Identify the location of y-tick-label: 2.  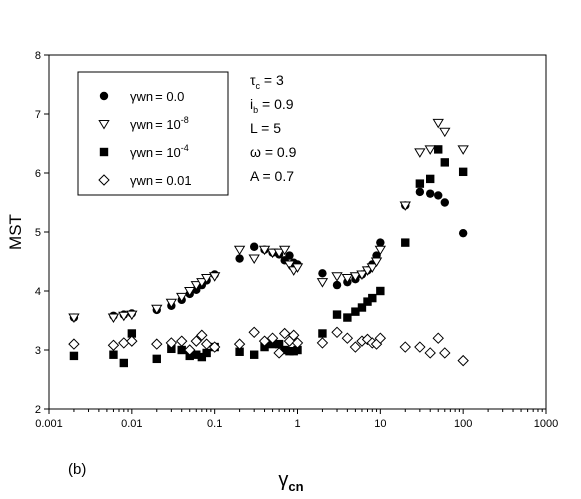
(38, 410).